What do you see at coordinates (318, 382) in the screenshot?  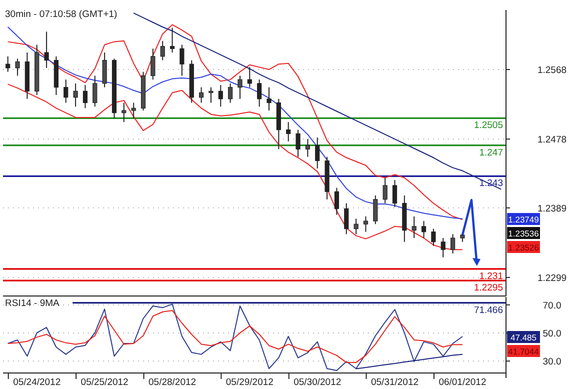 I see `x-tick-label: 05/30/2012` at bounding box center [318, 382].